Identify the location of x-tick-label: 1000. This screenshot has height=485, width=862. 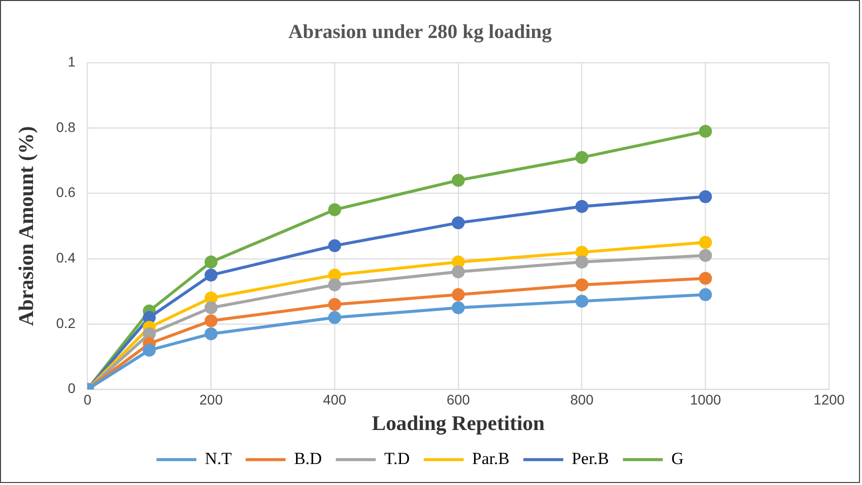
(706, 400).